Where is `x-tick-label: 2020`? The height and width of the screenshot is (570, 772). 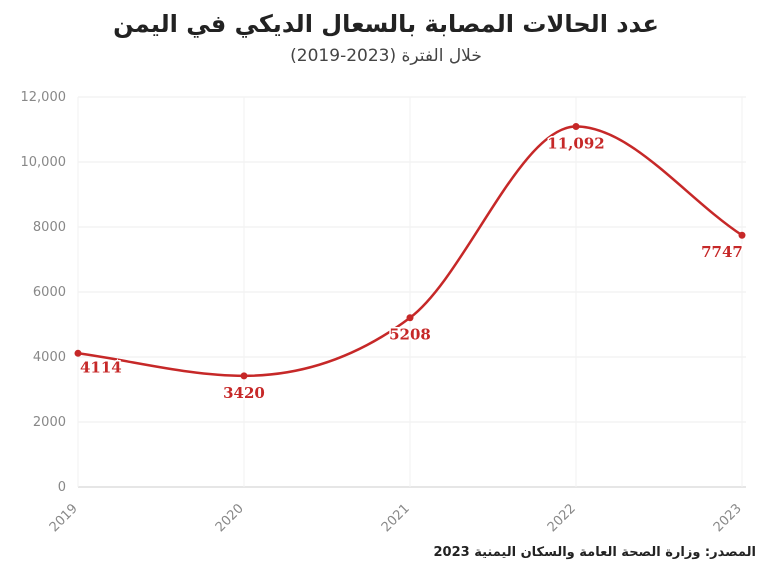 x-tick-label: 2020 is located at coordinates (230, 518).